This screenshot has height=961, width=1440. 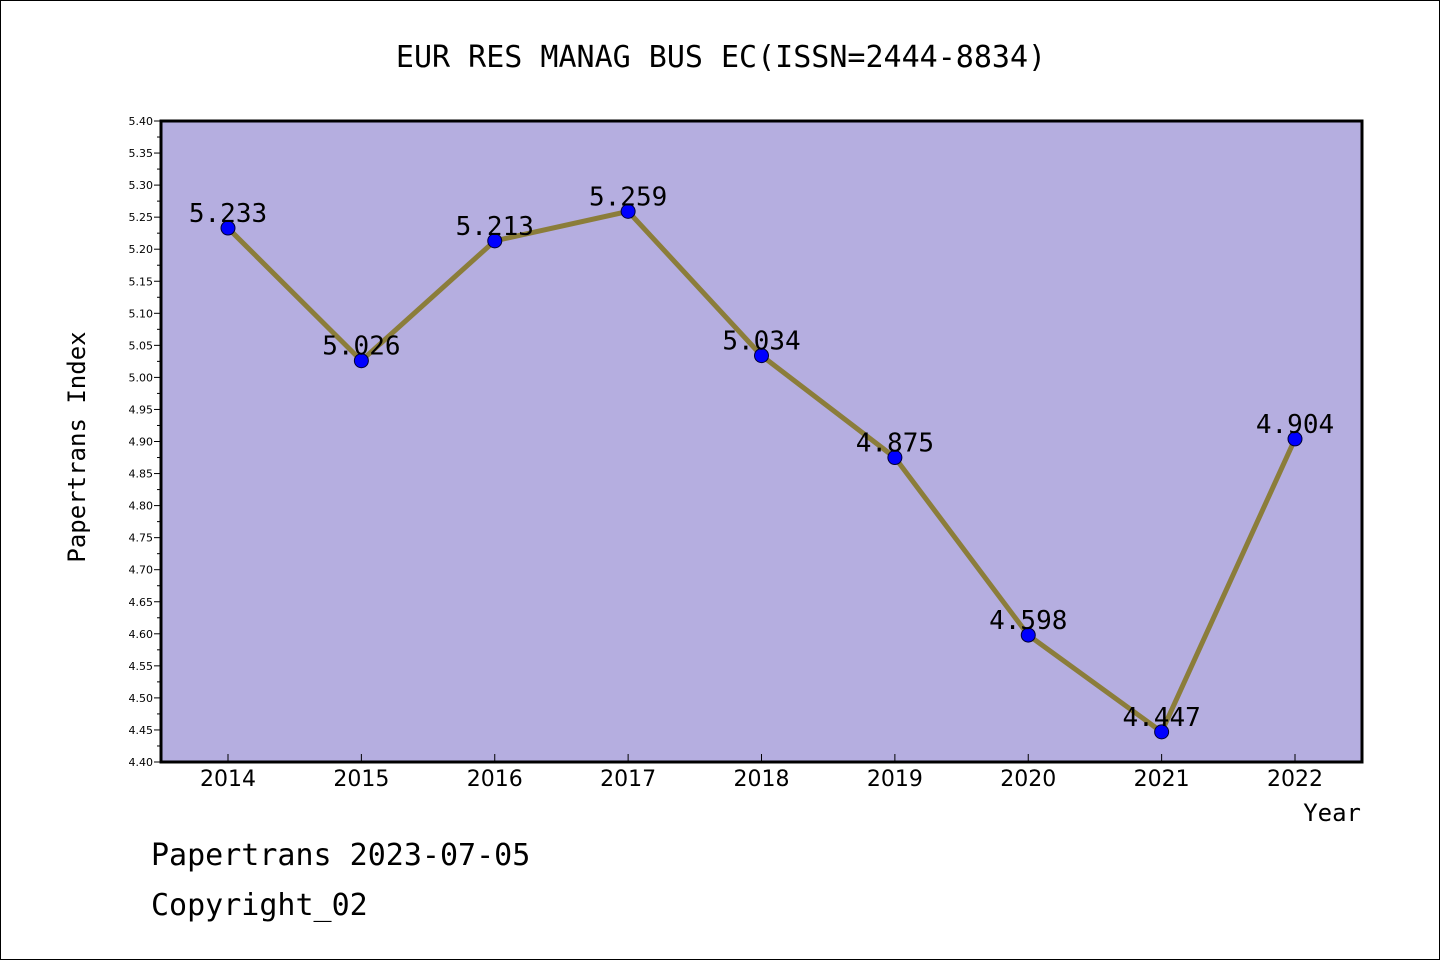 I want to click on y-tick-label: 4.85, so click(x=141, y=474).